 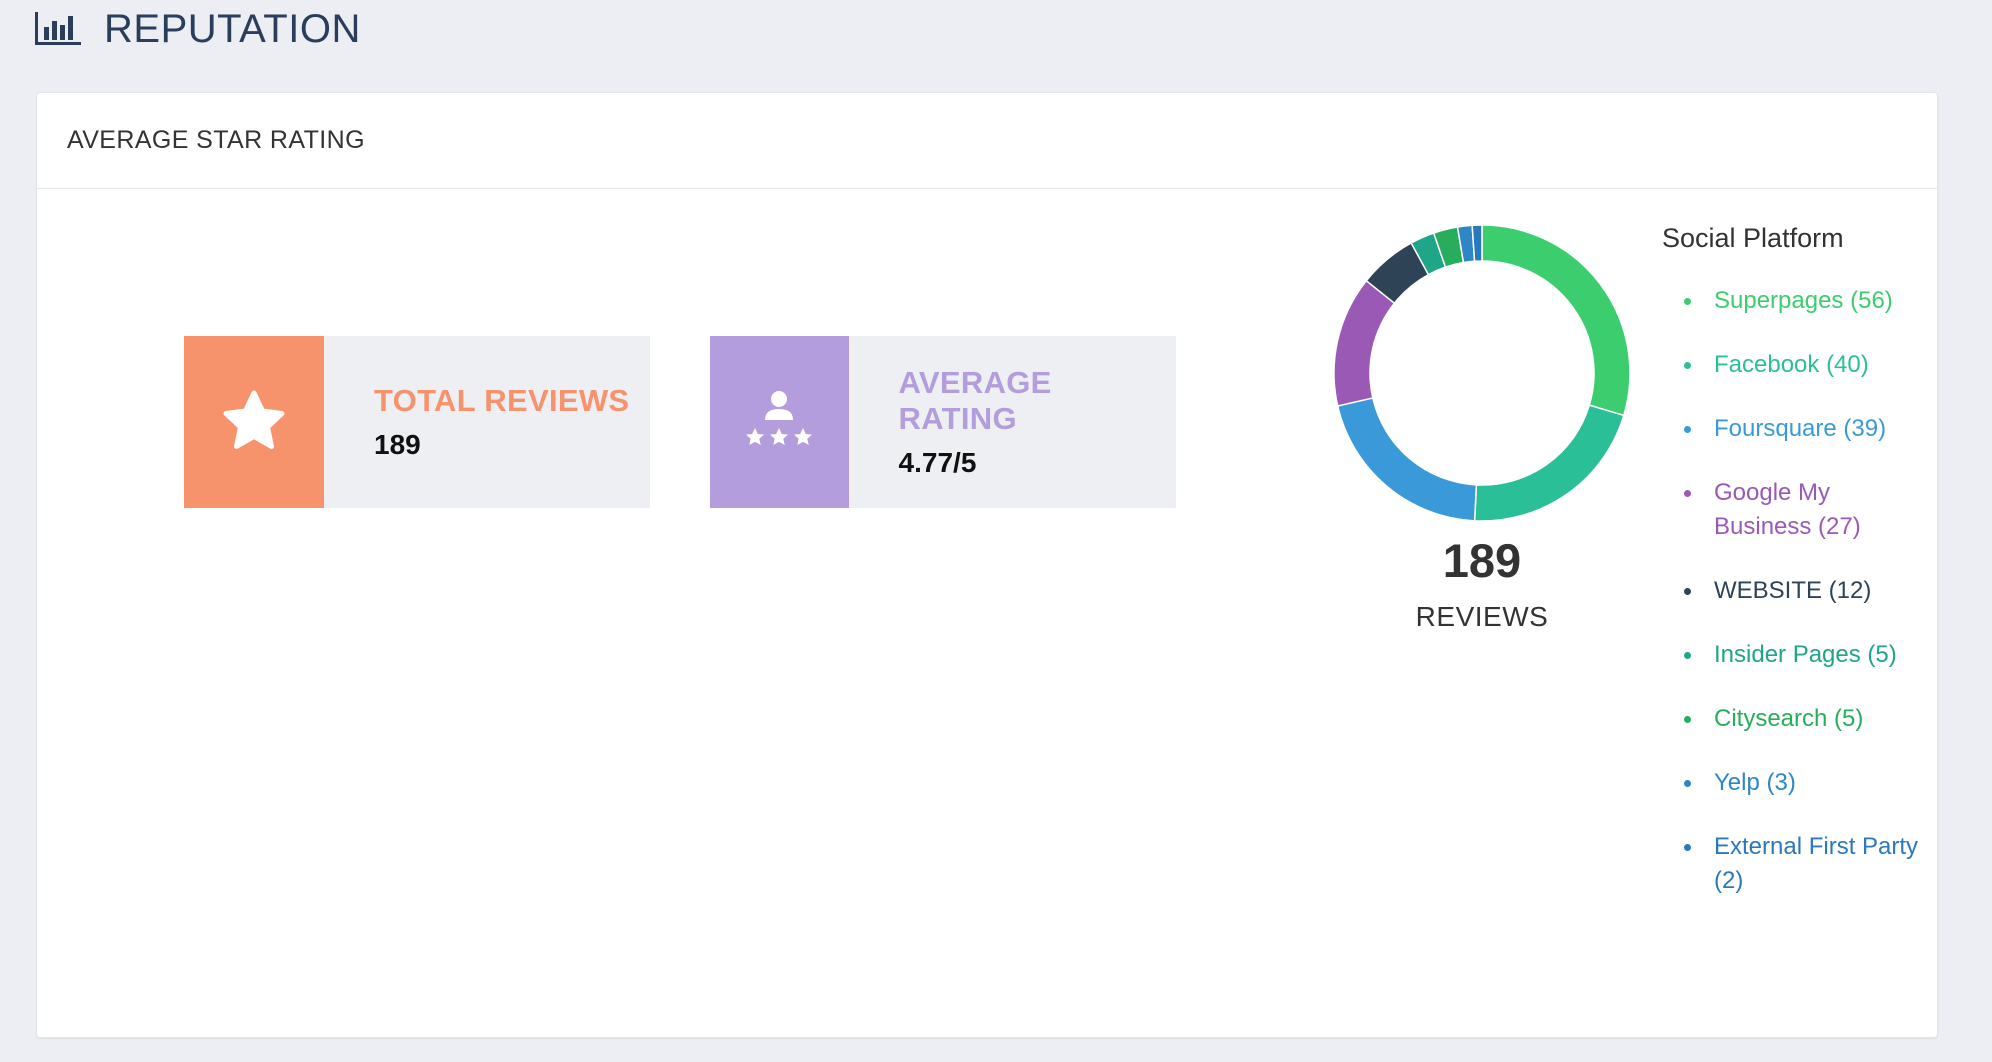 I want to click on page-title: REPUTATION, so click(x=232, y=28).